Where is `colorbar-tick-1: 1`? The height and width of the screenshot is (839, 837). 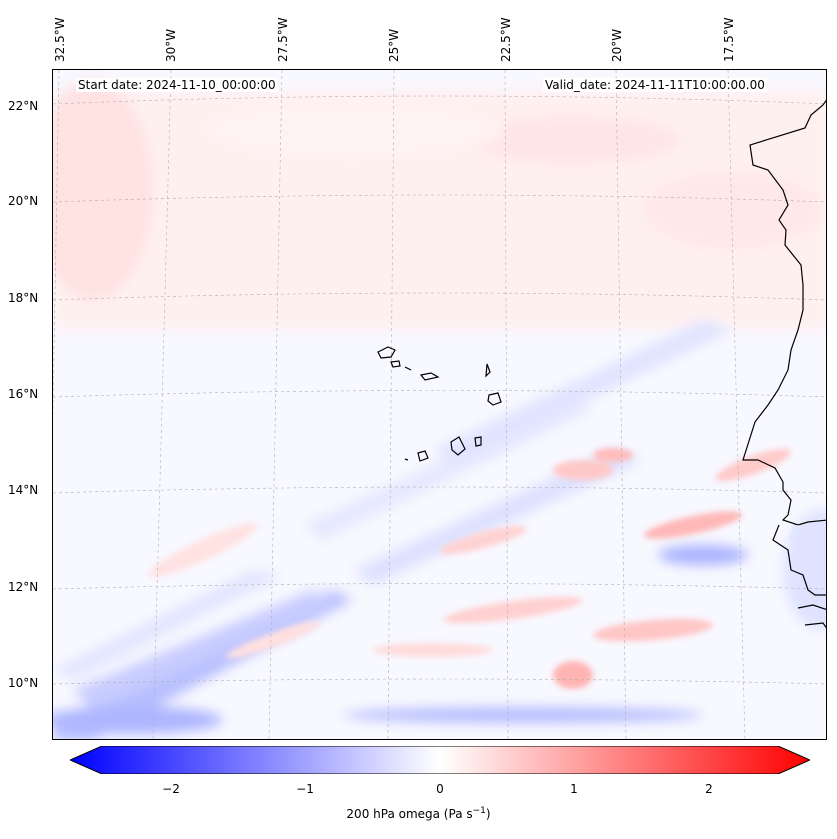
colorbar-tick-1: 1 is located at coordinates (574, 789).